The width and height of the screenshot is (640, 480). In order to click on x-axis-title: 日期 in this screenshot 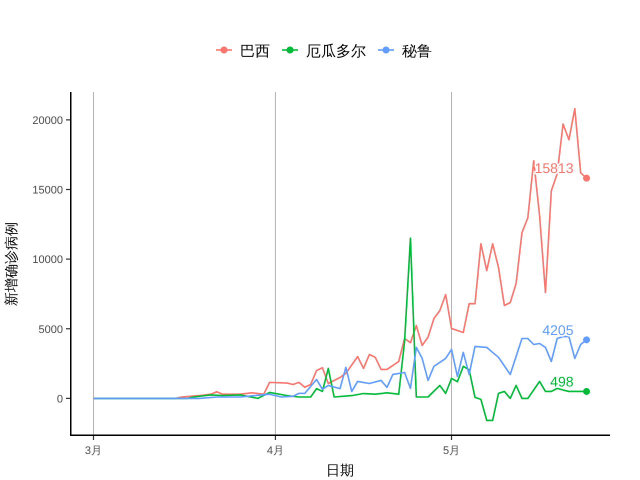, I will do `click(340, 470)`.